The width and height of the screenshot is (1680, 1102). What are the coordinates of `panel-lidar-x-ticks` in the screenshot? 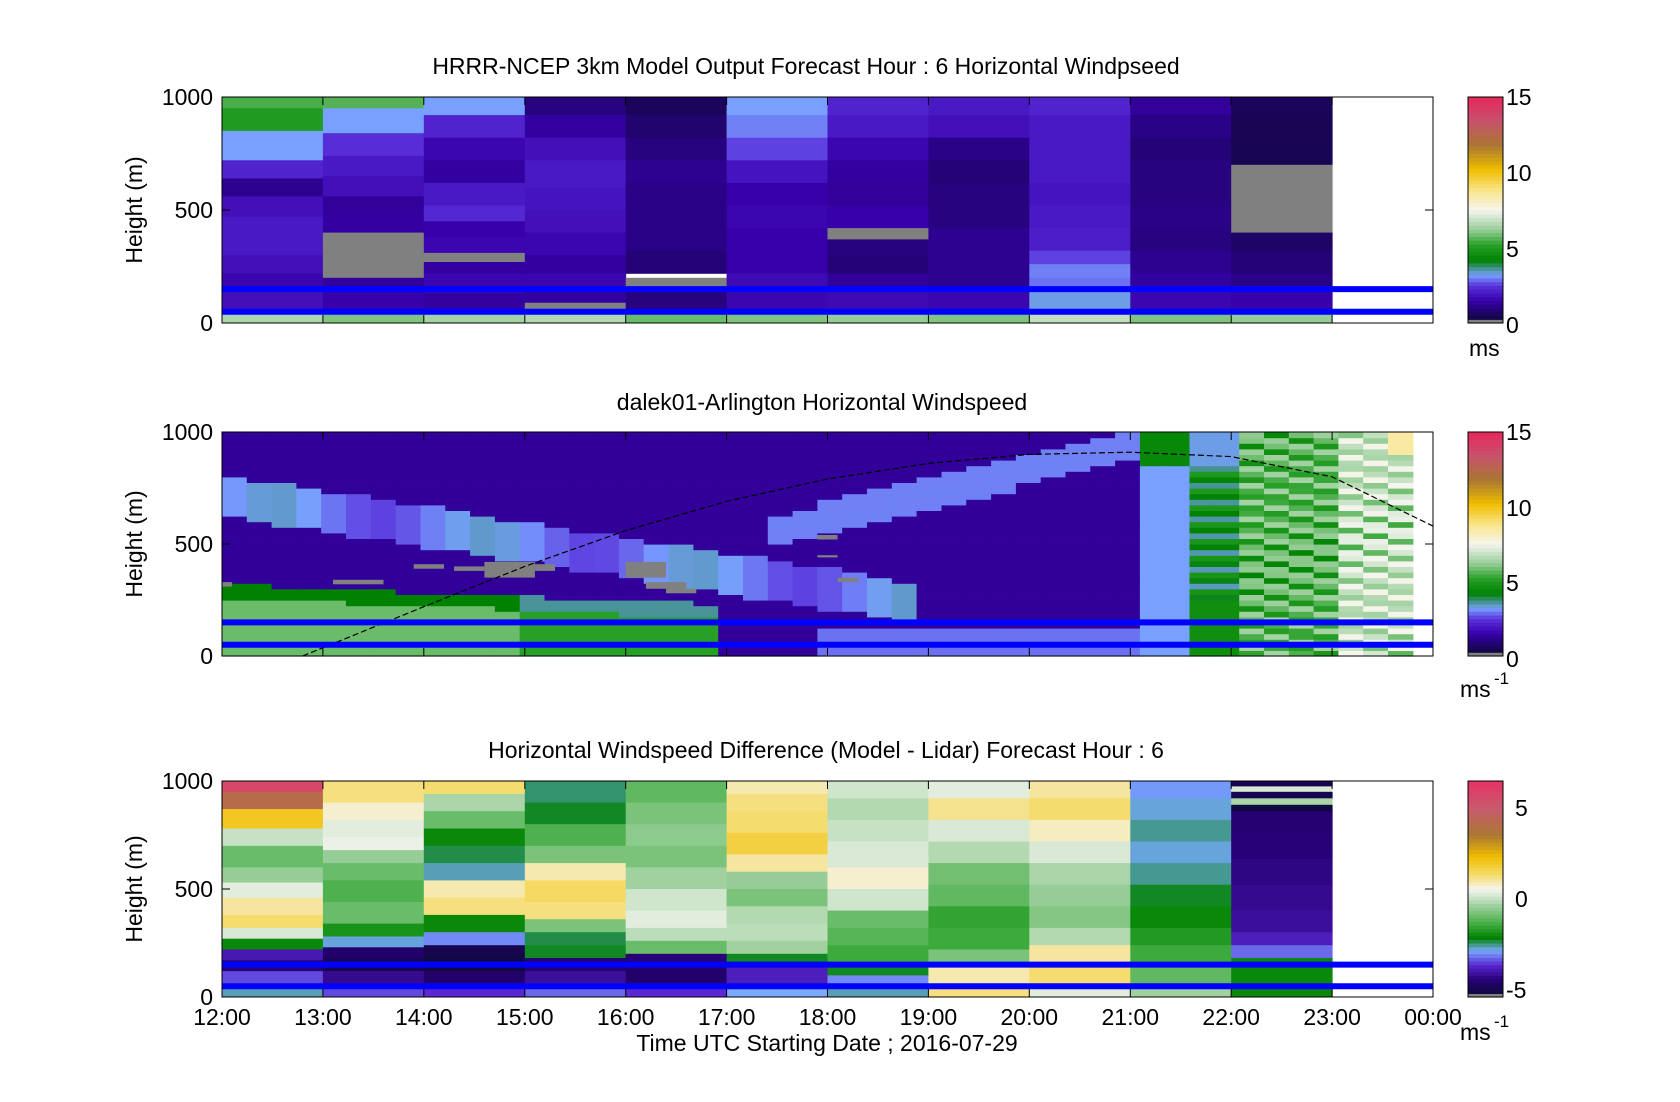 It's located at (827, 544).